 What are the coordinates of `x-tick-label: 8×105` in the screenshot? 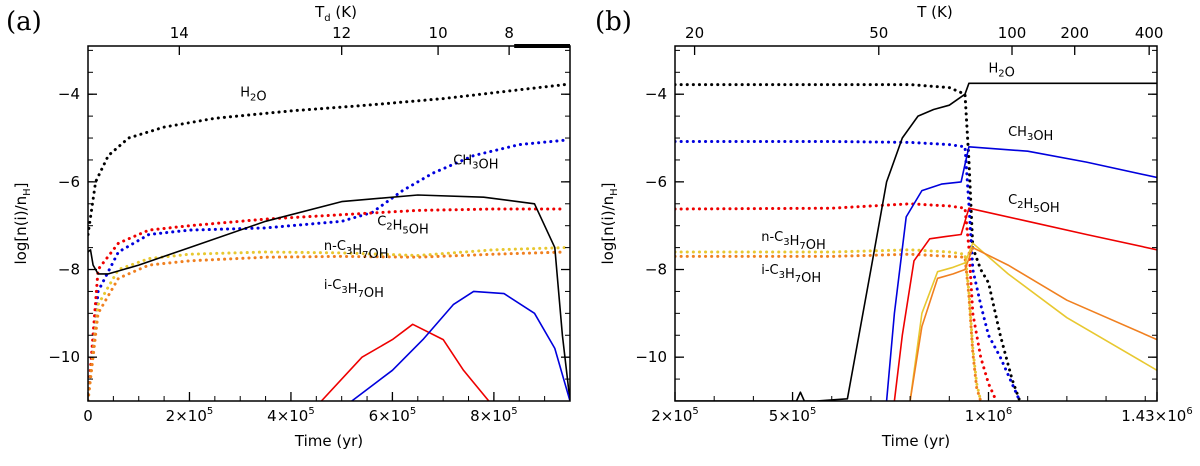 It's located at (494, 415).